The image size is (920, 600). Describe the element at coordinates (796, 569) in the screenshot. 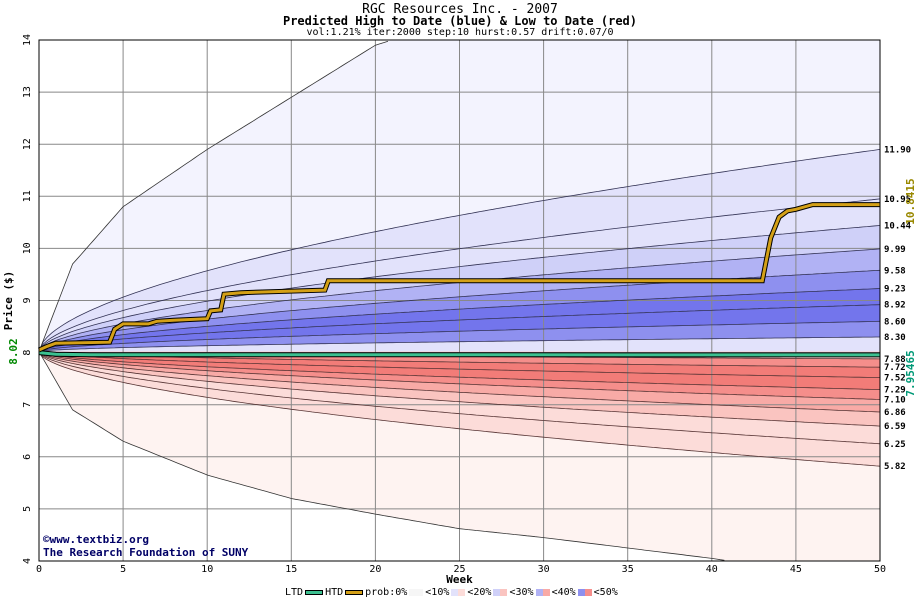

I see `x-tick-label-45: 45` at that location.